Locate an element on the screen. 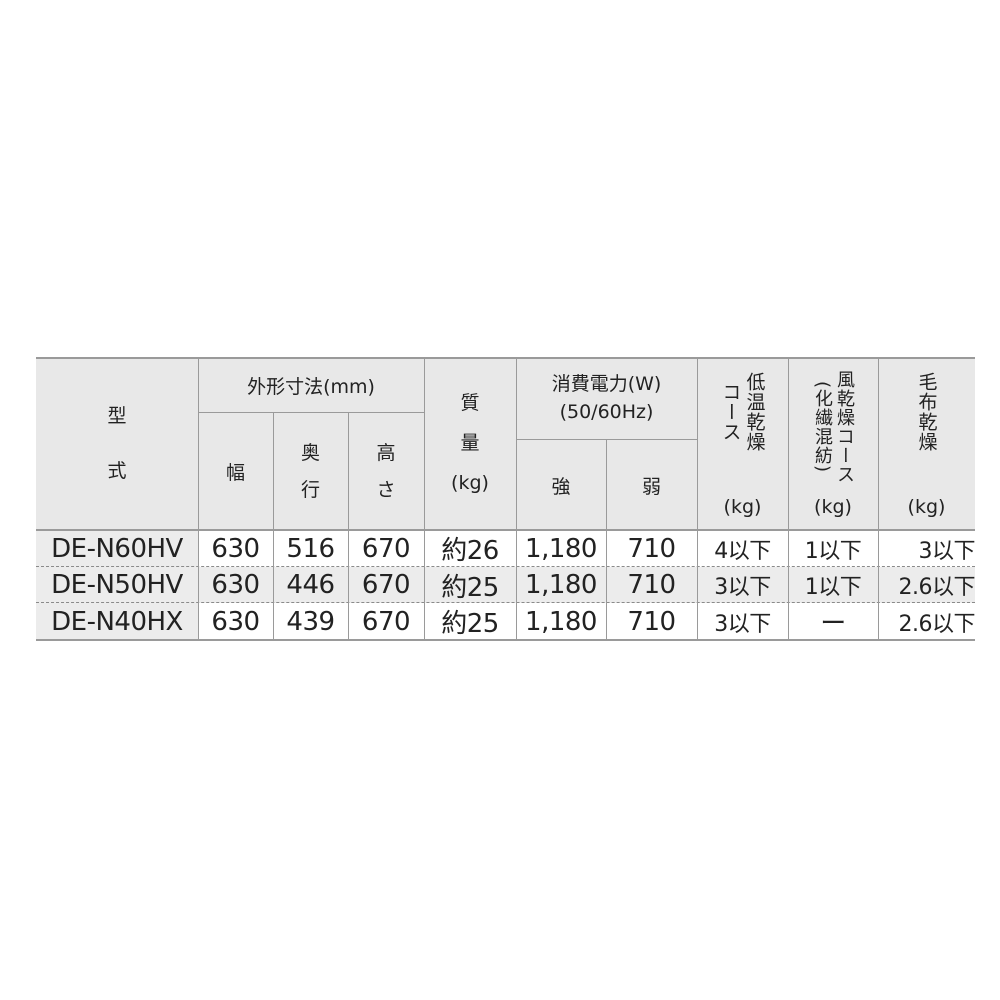 Image resolution: width=1000 pixels, height=1000 pixels. header-text: 毛布乾燥 is located at coordinates (926, 412).